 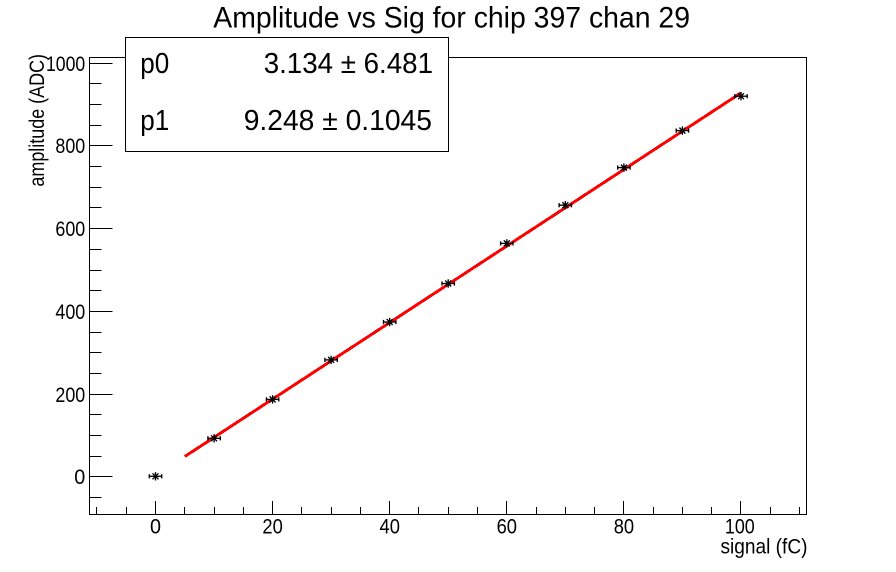 What do you see at coordinates (740, 526) in the screenshot?
I see `svg-text: 100` at bounding box center [740, 526].